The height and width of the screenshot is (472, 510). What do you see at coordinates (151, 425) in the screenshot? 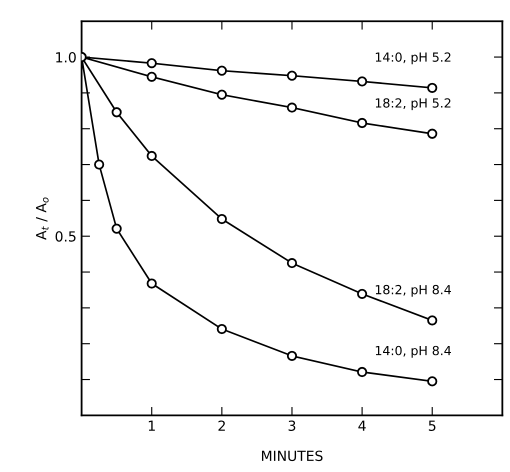
I see `x-tick-label: 1` at bounding box center [151, 425].